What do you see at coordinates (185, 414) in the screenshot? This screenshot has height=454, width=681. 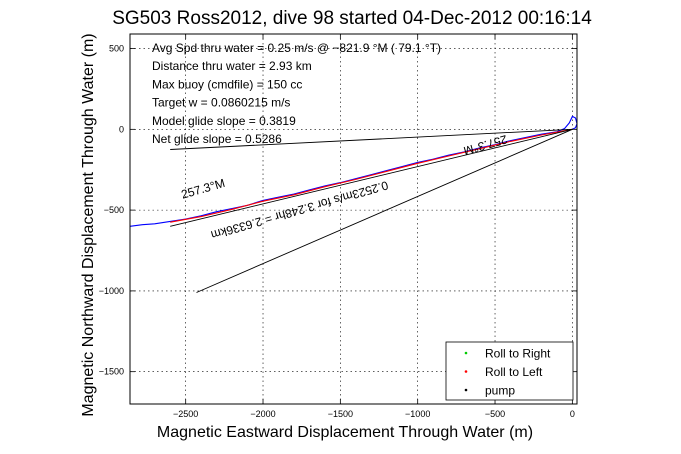 I see `x-tick-label: −2500` at bounding box center [185, 414].